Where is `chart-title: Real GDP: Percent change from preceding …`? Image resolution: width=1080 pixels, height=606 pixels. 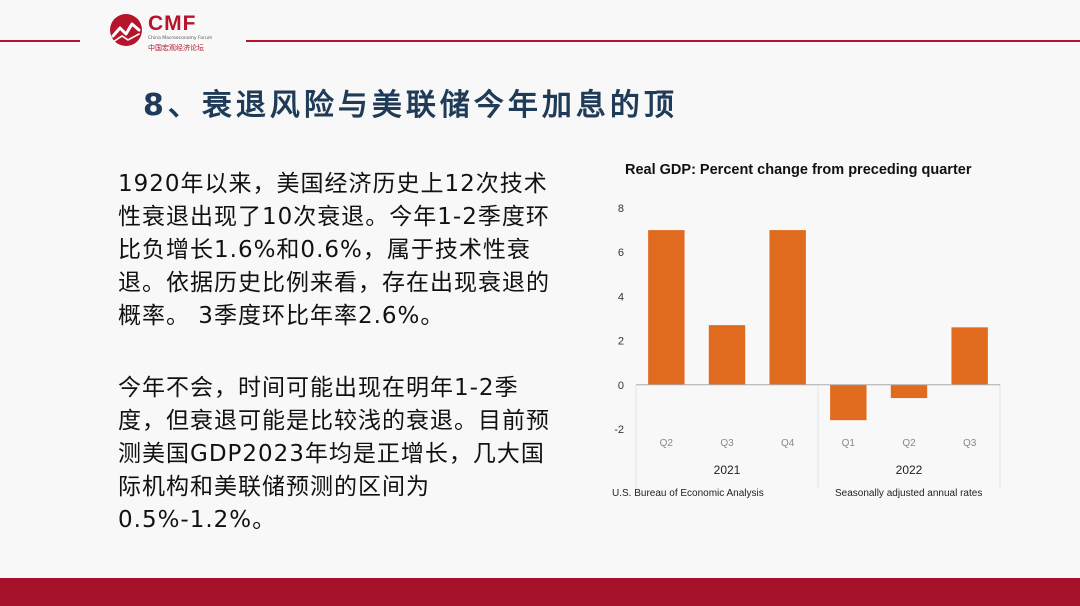 chart-title: Real GDP: Percent change from preceding … is located at coordinates (798, 170).